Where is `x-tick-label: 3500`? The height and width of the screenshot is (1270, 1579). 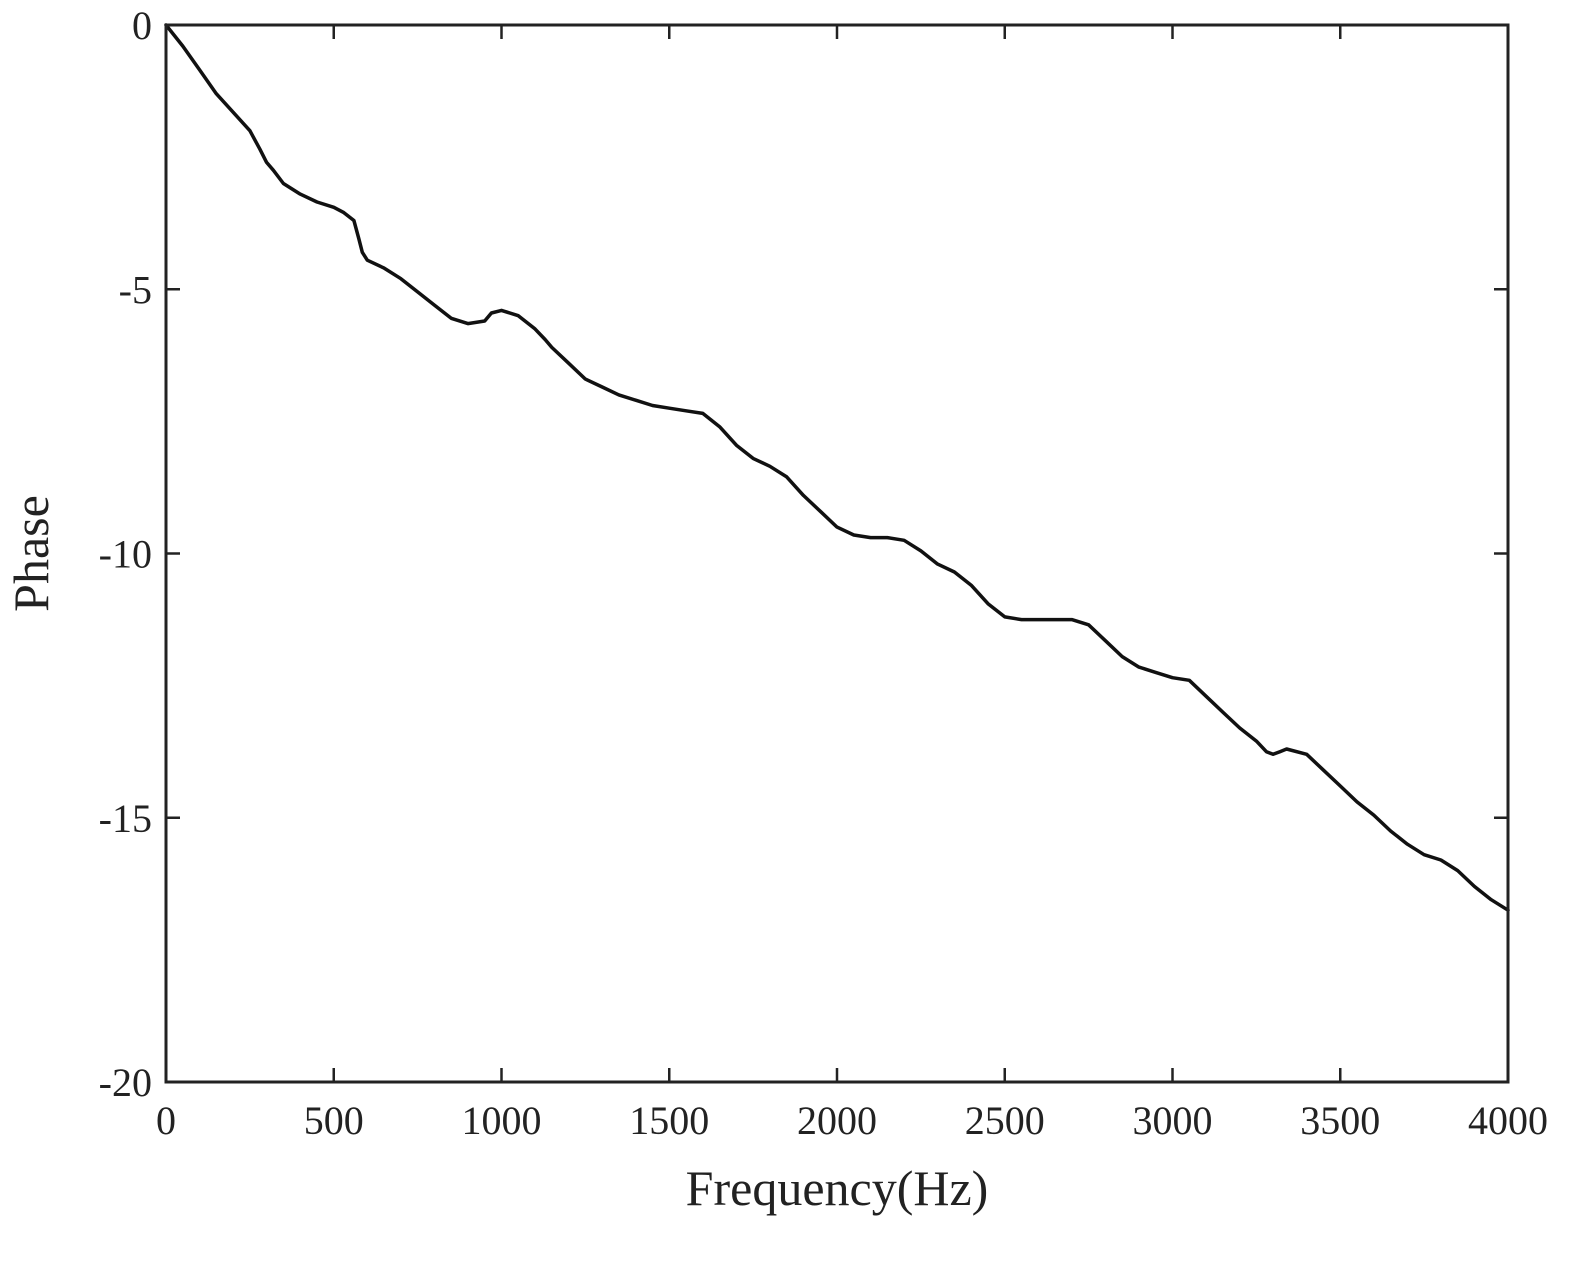
x-tick-label: 3500 is located at coordinates (1340, 1120).